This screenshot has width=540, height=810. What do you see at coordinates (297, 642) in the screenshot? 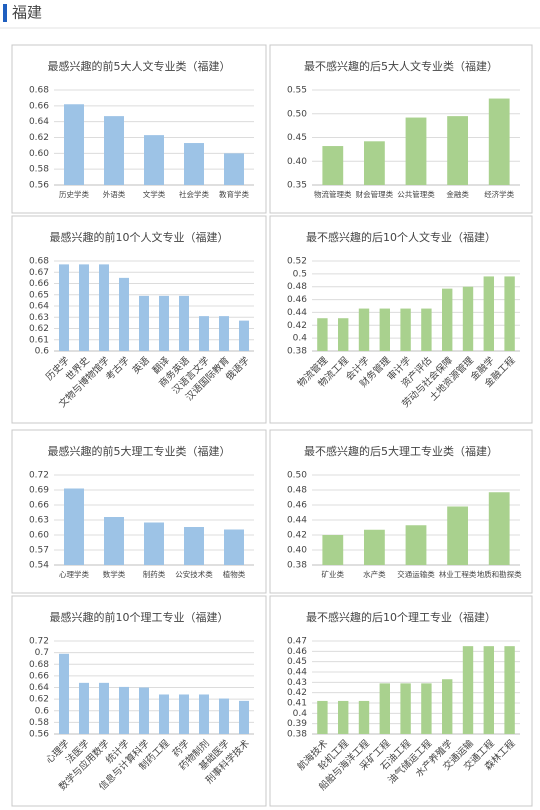
I see `y-tick-label: 0.47` at bounding box center [297, 642].